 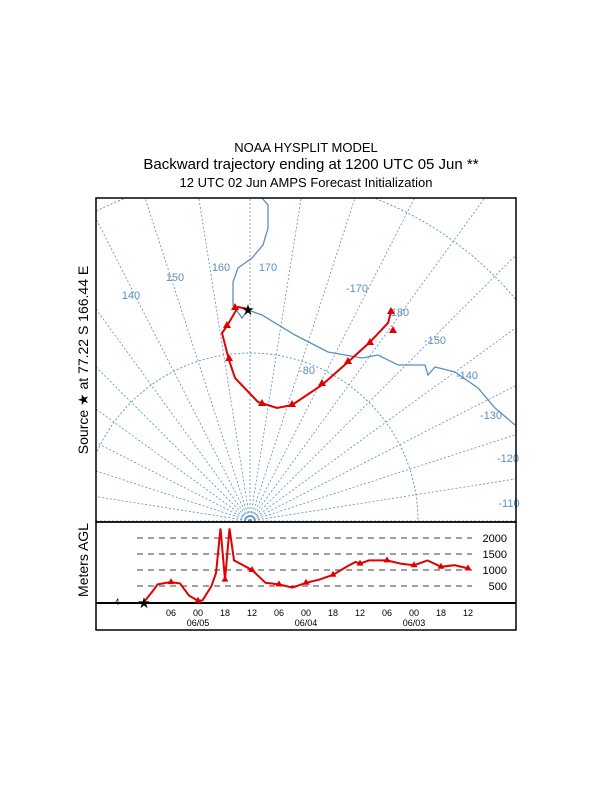 I want to click on meridian-label: 160, so click(x=221, y=268).